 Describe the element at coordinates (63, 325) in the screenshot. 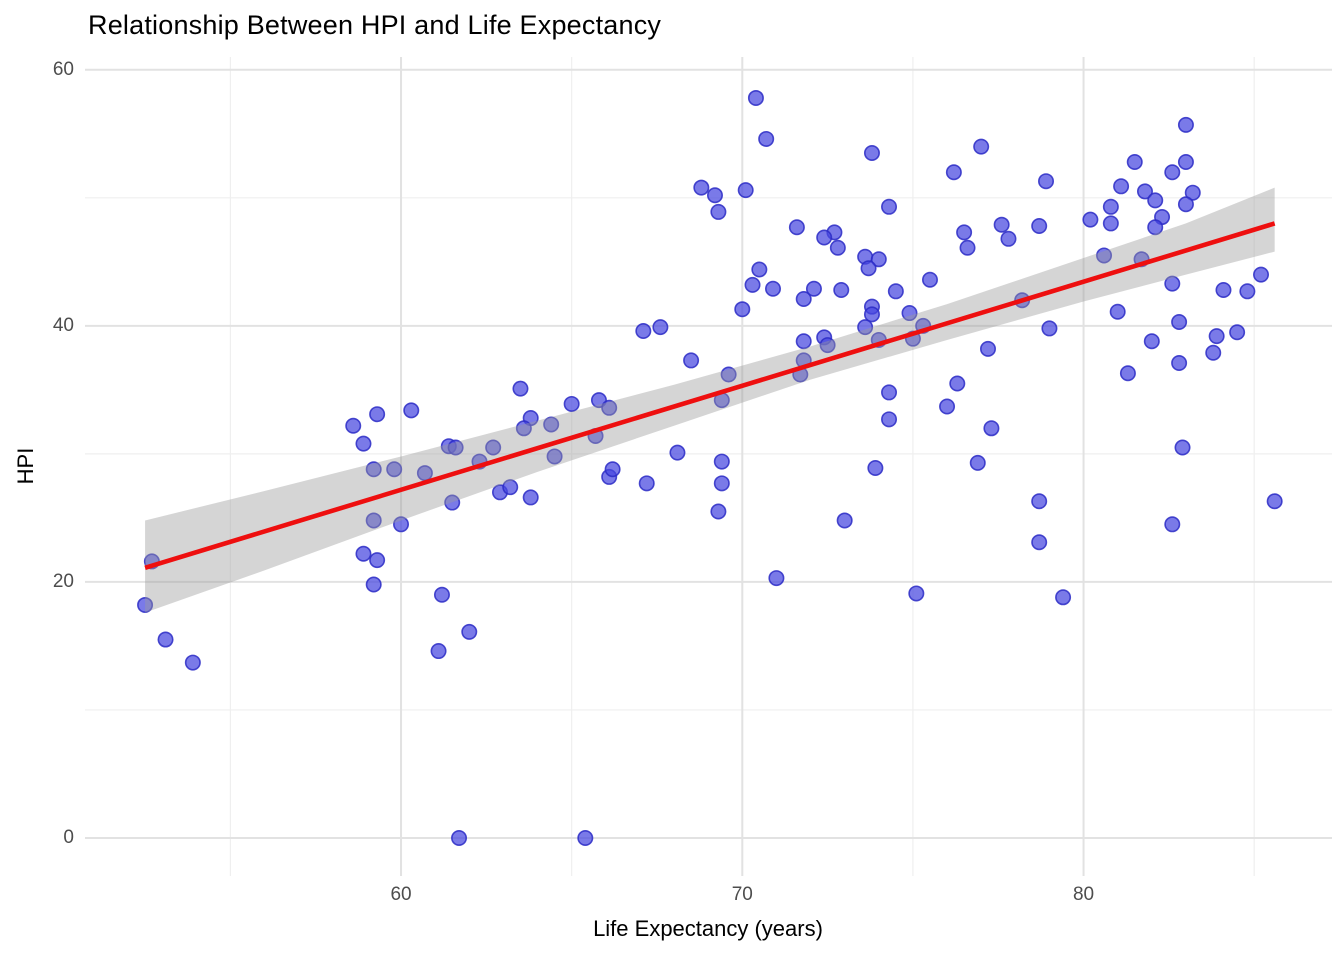

I see `y-tick-label: 40` at that location.